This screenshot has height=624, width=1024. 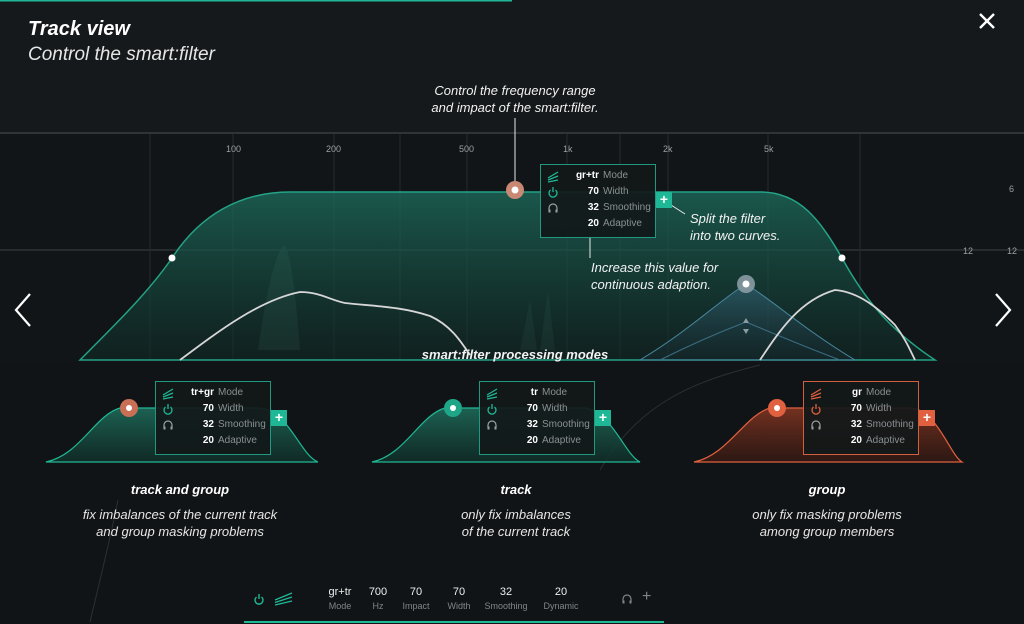 I want to click on bottom-stat-width: 70 Width, so click(x=459, y=598).